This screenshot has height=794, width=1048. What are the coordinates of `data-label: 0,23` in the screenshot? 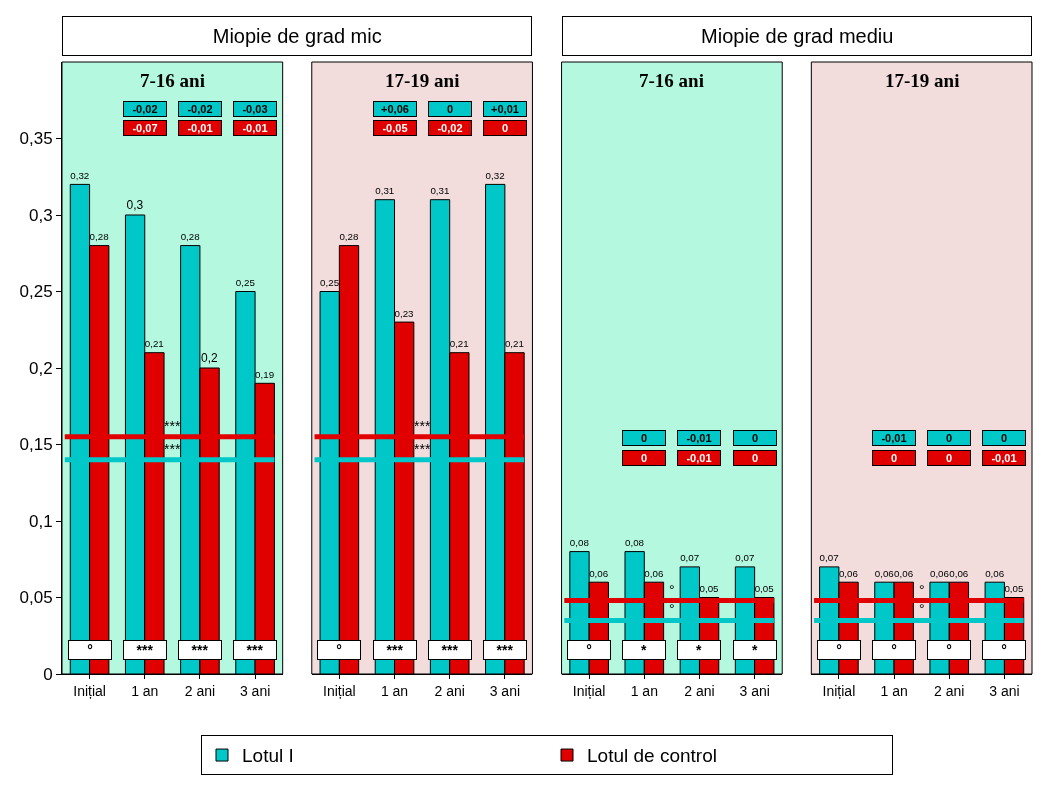 It's located at (404, 313).